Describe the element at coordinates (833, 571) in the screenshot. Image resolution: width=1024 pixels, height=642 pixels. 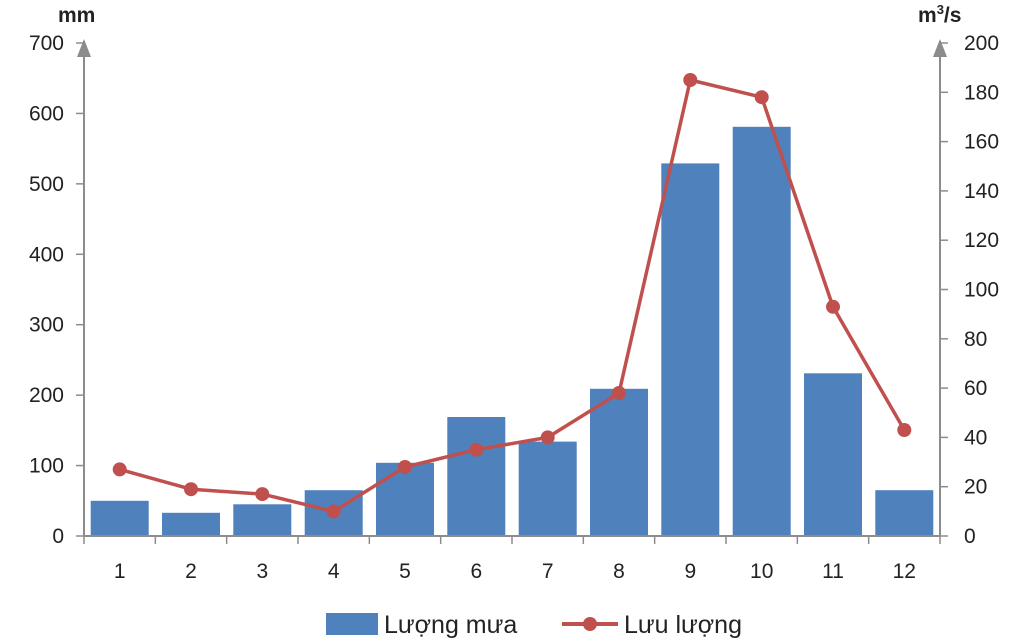
I see `x-tick-label: 11` at that location.